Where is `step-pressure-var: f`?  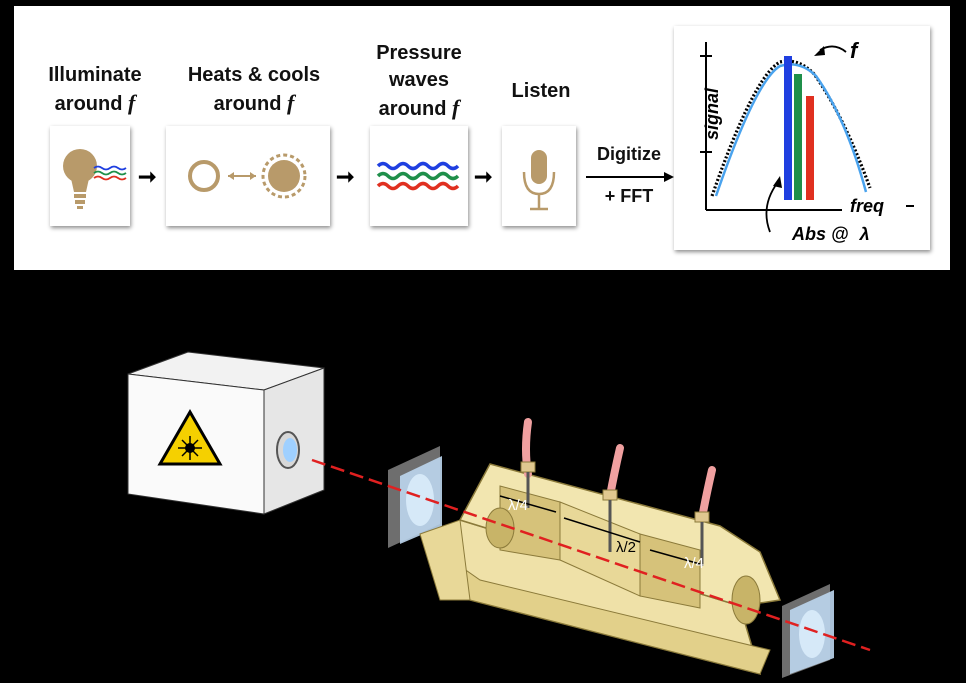 step-pressure-var: f is located at coordinates (456, 107).